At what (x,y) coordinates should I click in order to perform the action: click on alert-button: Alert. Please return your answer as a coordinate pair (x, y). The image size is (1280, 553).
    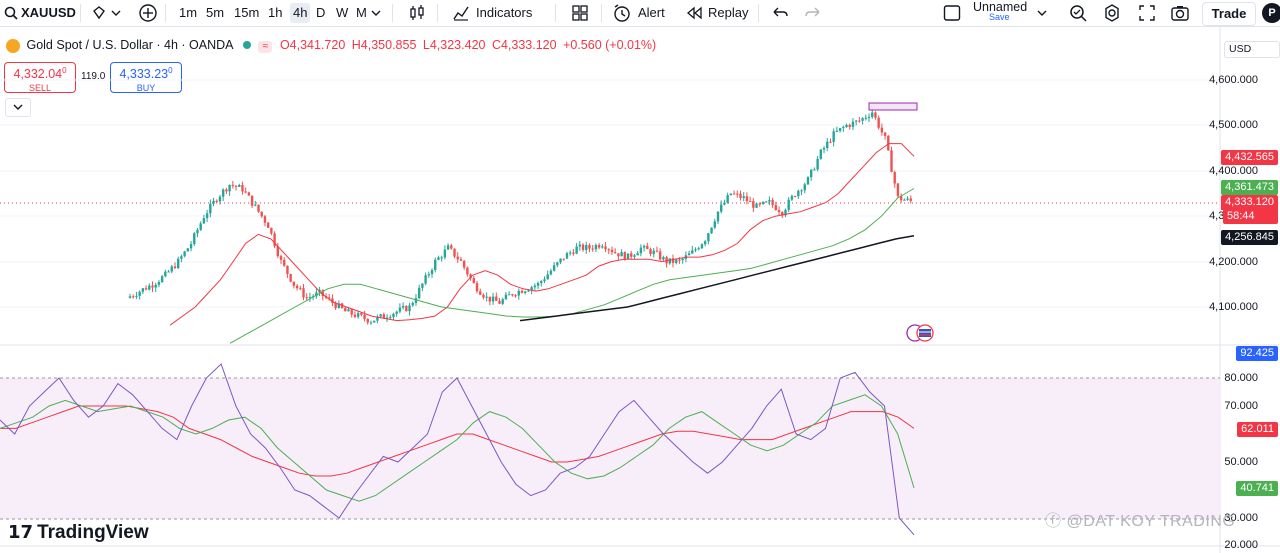
    Looking at the image, I should click on (651, 12).